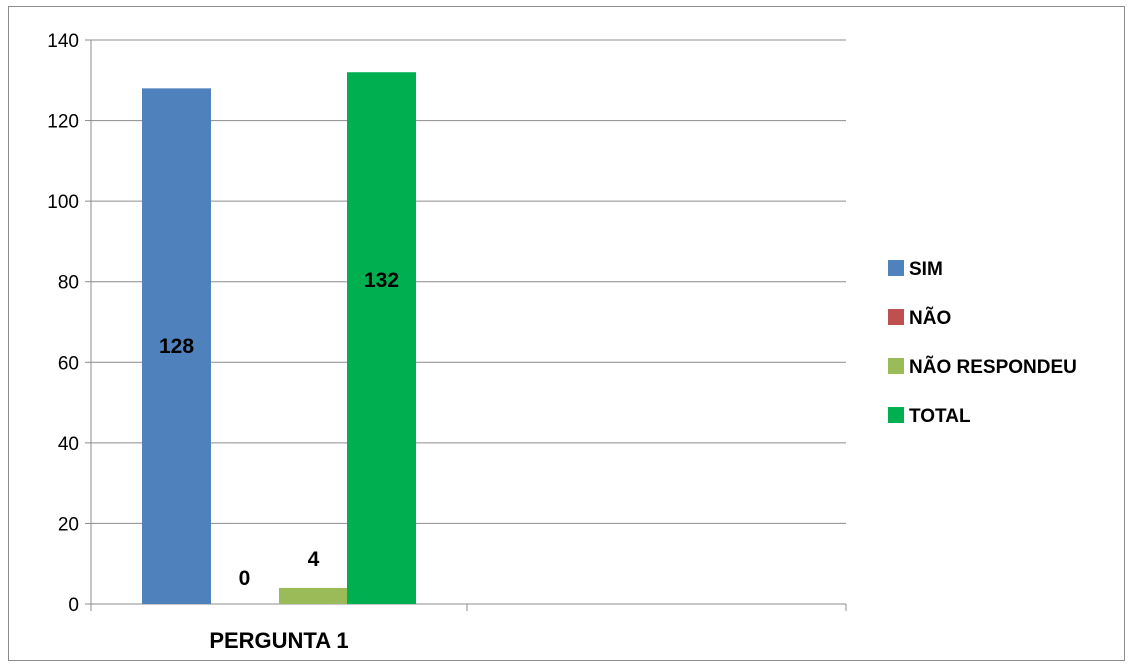 Image resolution: width=1131 pixels, height=665 pixels. I want to click on y-tick-label: 120, so click(63, 122).